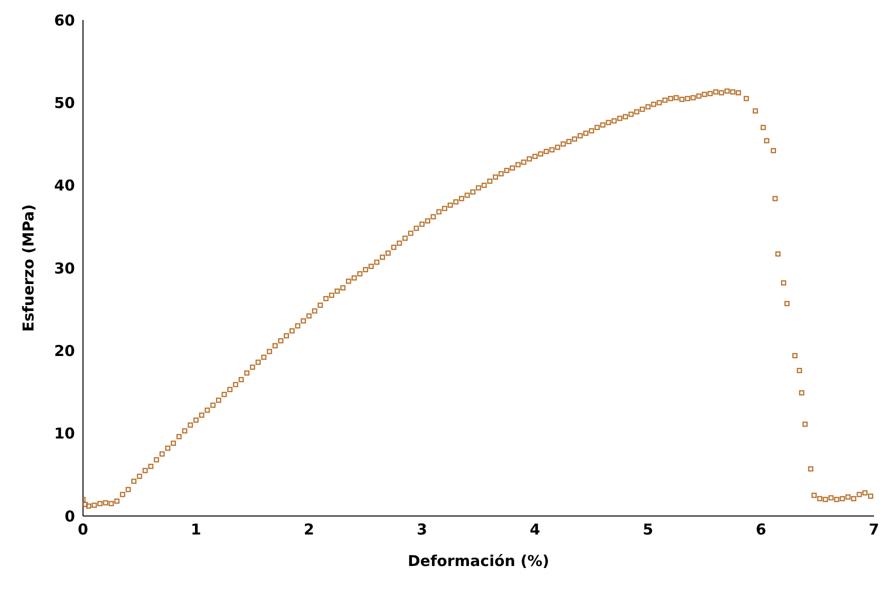 Image resolution: width=894 pixels, height=594 pixels. I want to click on x-tick-label: 2, so click(309, 529).